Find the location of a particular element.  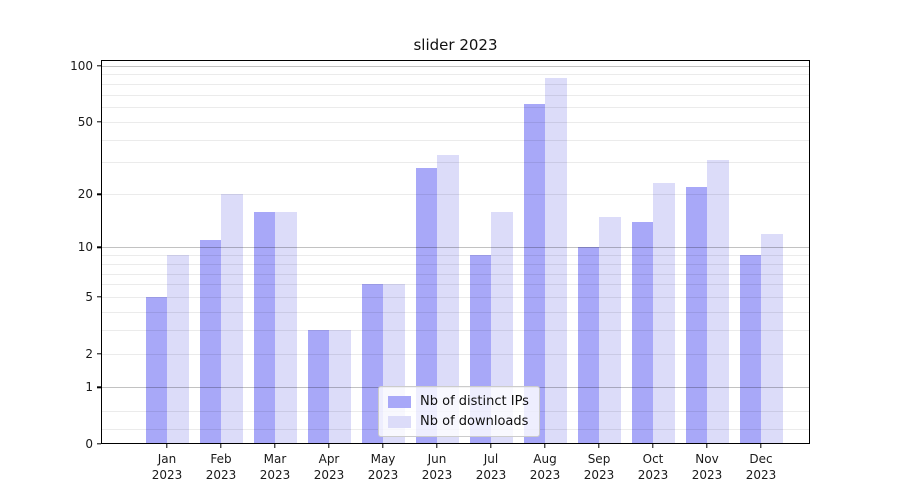

legend-swatch-downloads is located at coordinates (399, 421).